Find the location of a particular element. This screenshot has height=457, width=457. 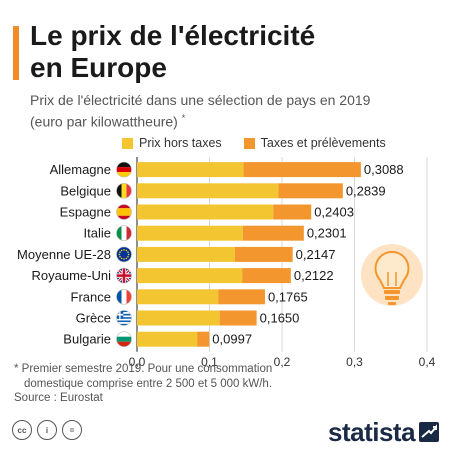

value-label: 0,1650 is located at coordinates (280, 318).